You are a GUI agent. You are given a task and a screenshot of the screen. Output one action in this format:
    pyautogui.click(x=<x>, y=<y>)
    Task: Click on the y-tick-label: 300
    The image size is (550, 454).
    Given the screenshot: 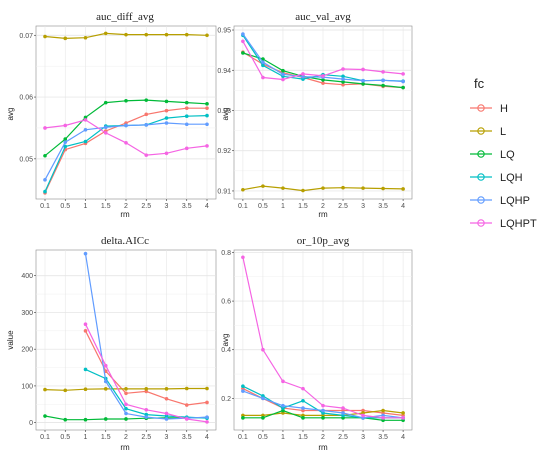 What is the action you would take?
    pyautogui.click(x=27, y=313)
    